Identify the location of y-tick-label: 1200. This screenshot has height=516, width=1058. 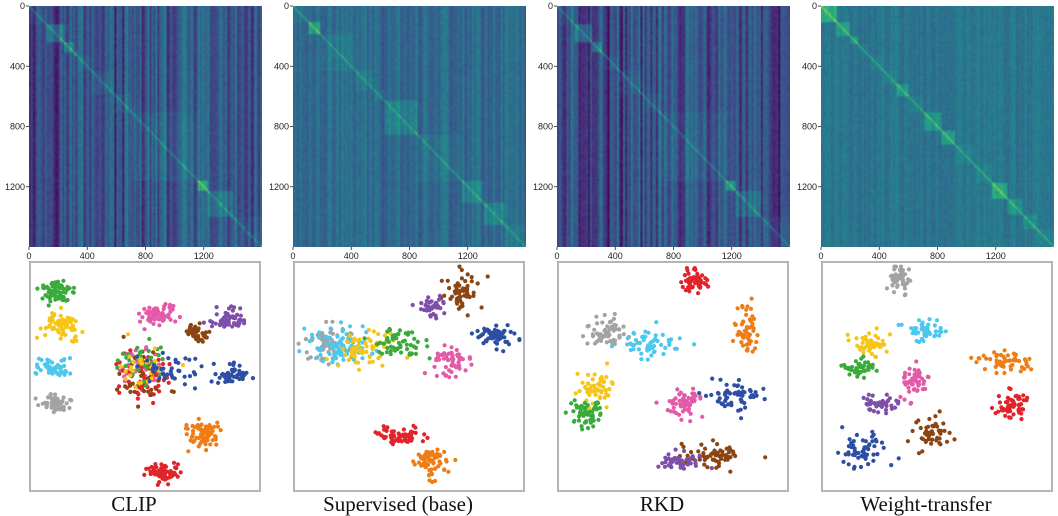
(279, 187).